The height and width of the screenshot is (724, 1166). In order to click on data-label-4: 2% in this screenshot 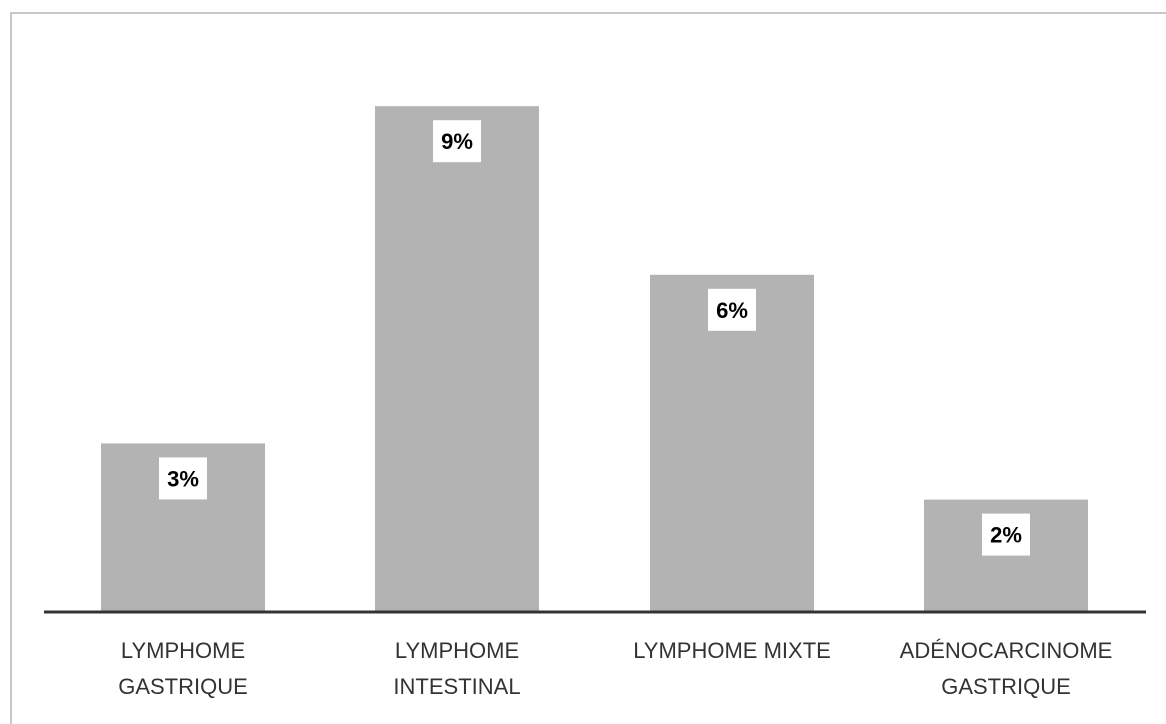, I will do `click(1006, 535)`.